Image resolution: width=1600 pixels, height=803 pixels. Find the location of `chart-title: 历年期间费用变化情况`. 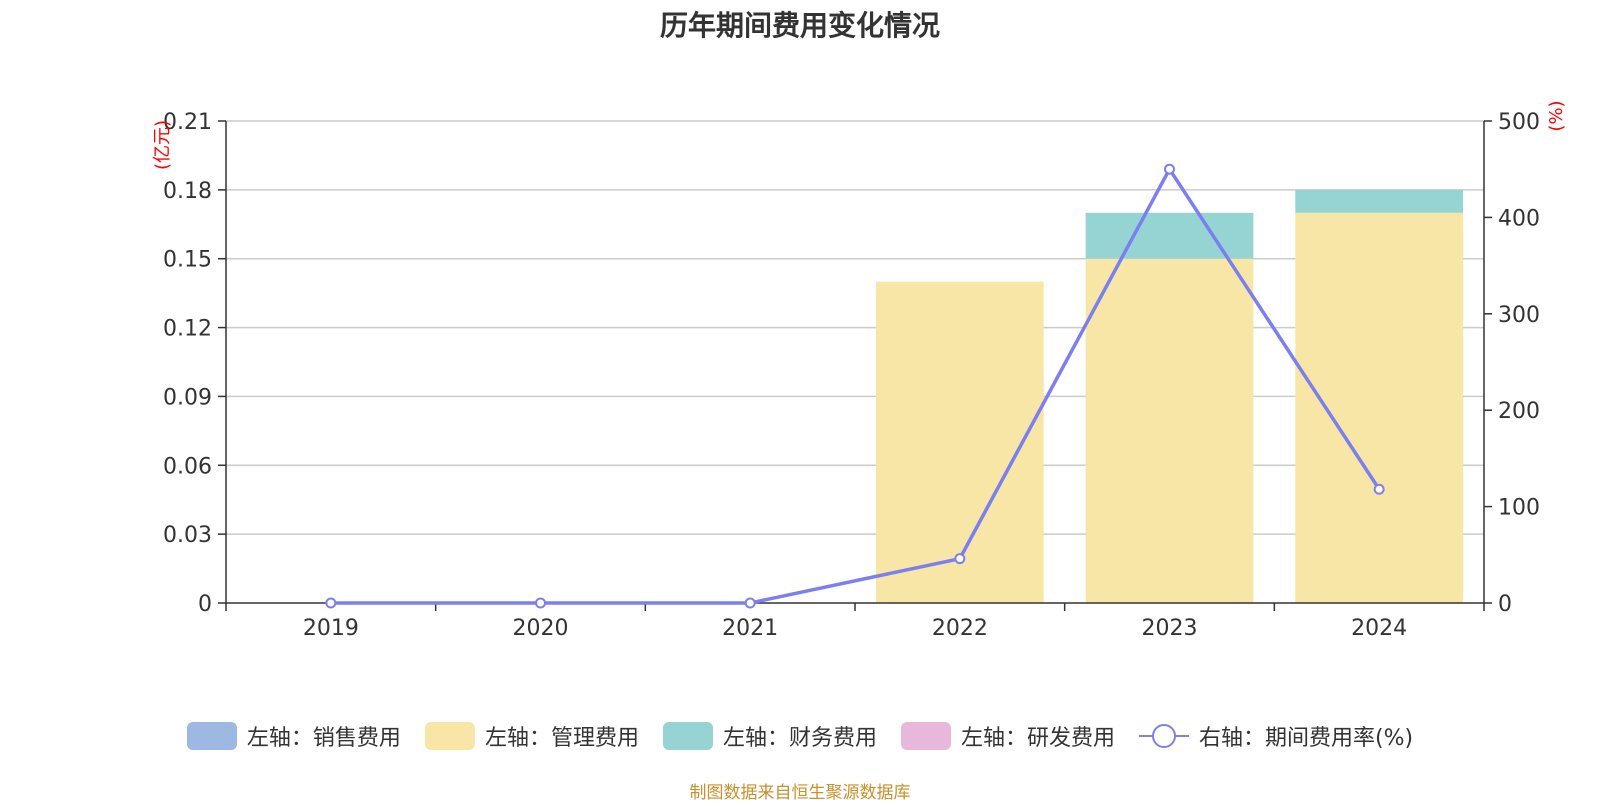

chart-title: 历年期间费用变化情况 is located at coordinates (799, 25).